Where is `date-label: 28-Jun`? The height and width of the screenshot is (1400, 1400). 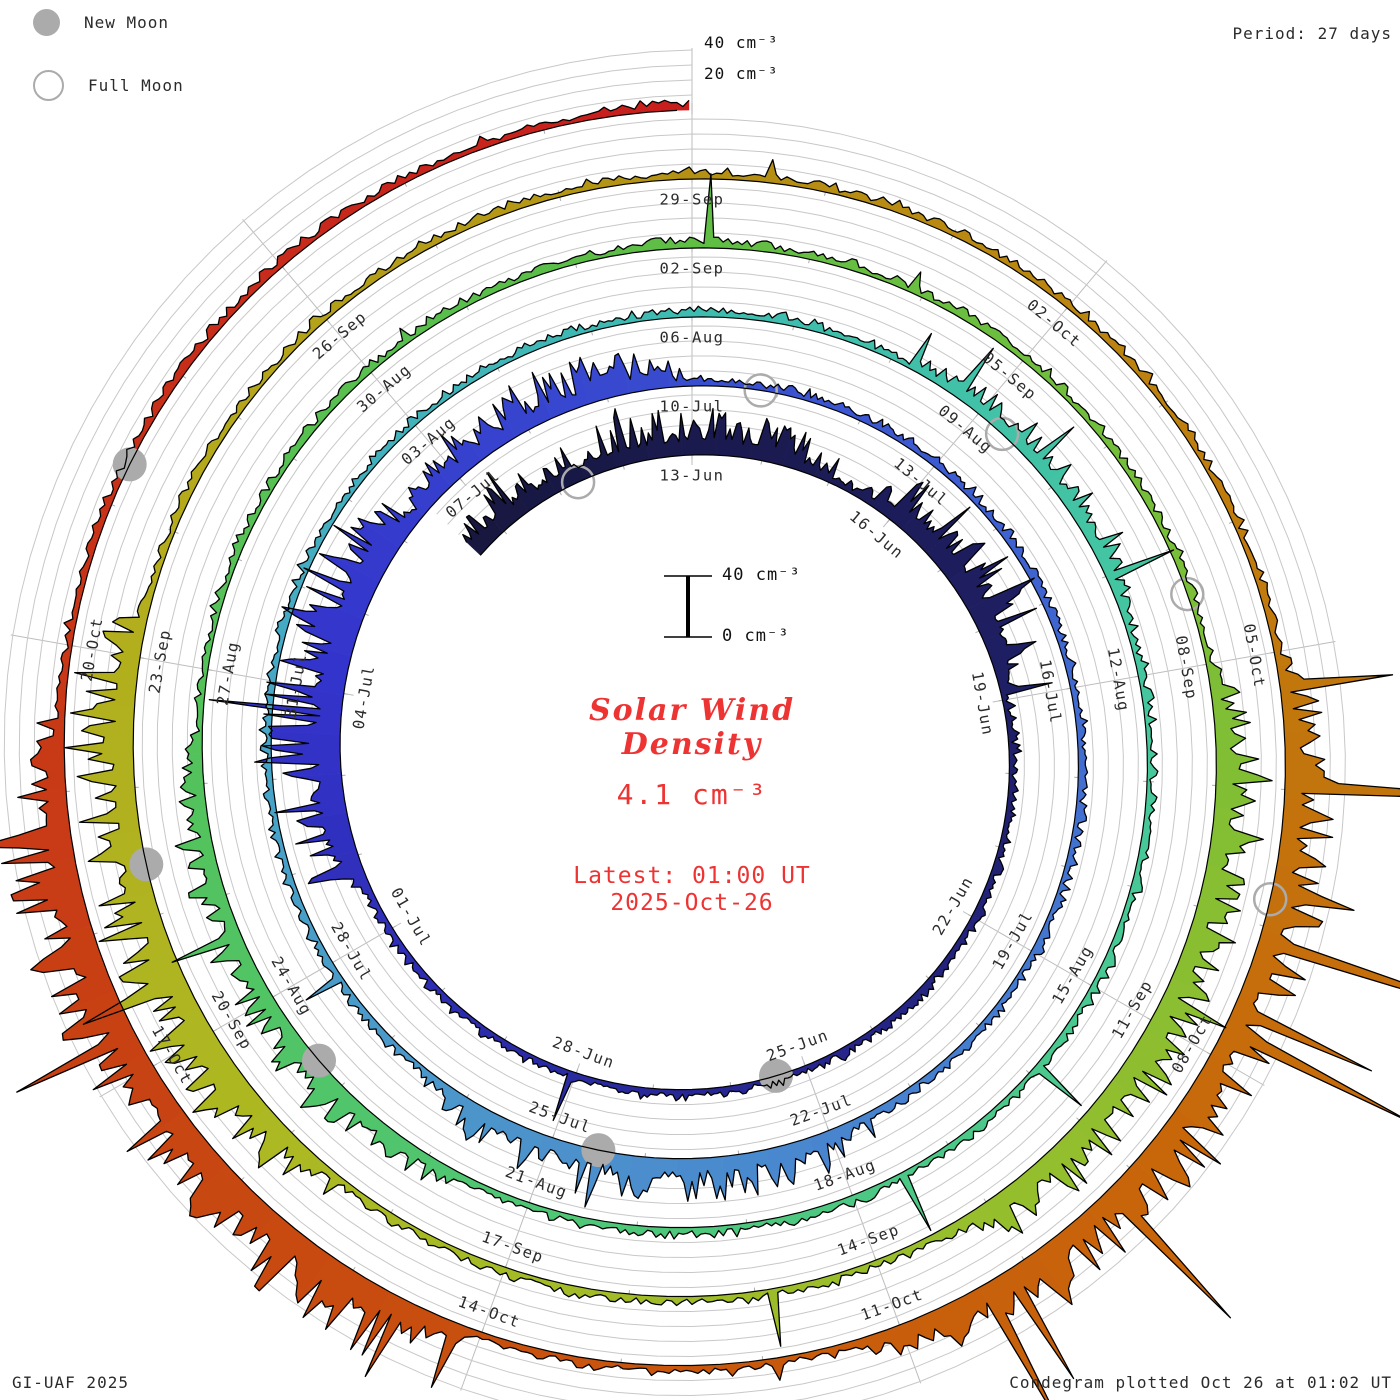
date-label: 28-Jun is located at coordinates (583, 1052).